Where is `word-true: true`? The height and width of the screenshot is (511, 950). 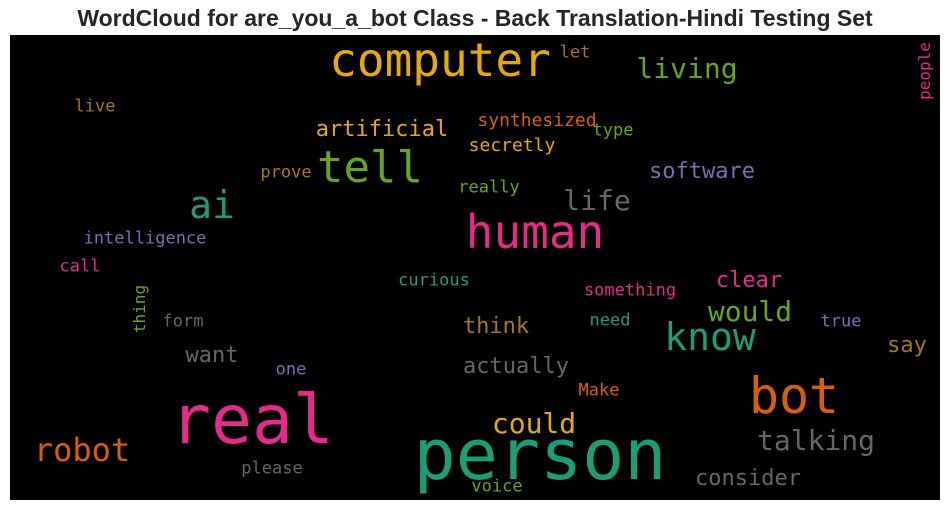
word-true: true is located at coordinates (841, 321).